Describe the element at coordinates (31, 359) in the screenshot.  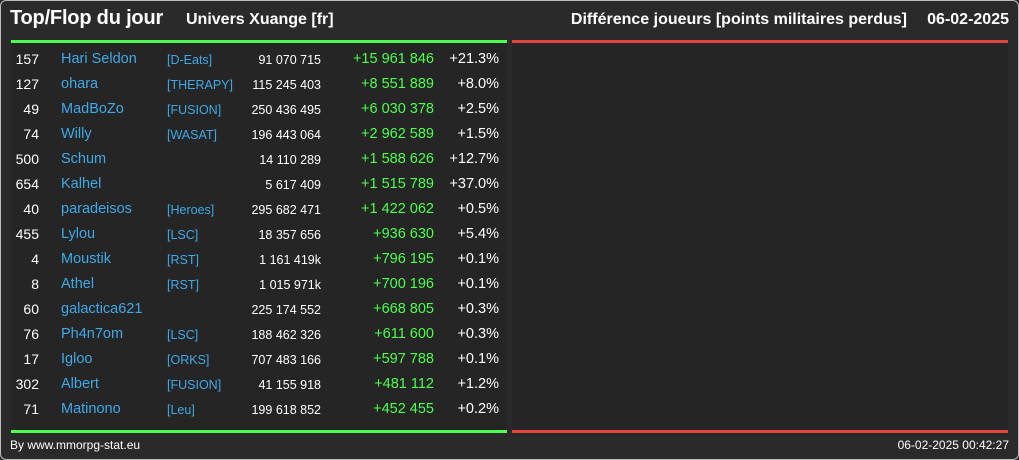
I see `player-rank: 17` at that location.